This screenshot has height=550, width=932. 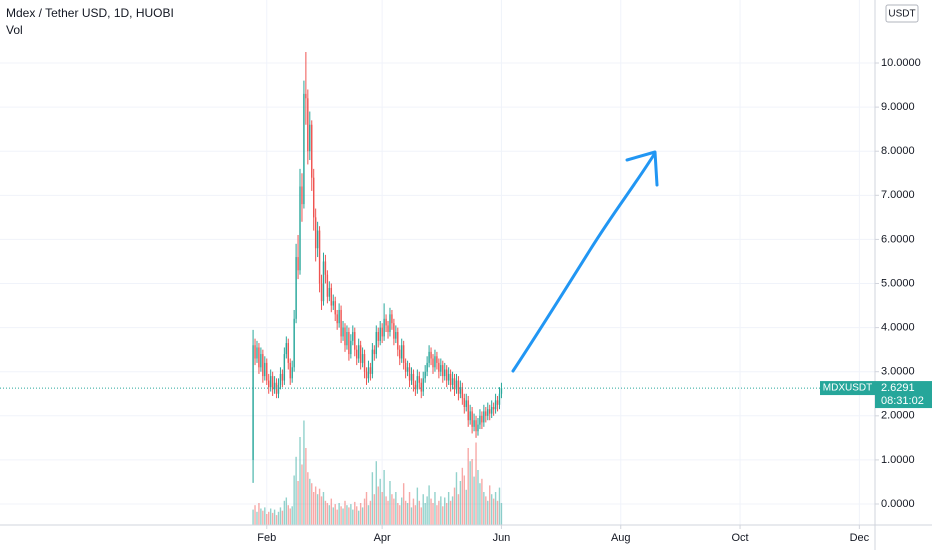 What do you see at coordinates (902, 401) in the screenshot?
I see `countdown-label: 08:31:02` at bounding box center [902, 401].